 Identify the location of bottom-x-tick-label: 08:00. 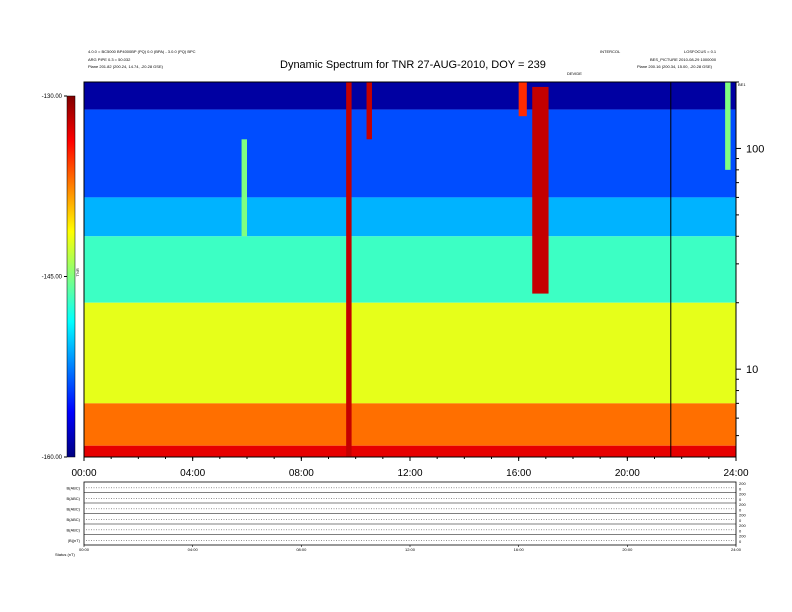
(301, 549).